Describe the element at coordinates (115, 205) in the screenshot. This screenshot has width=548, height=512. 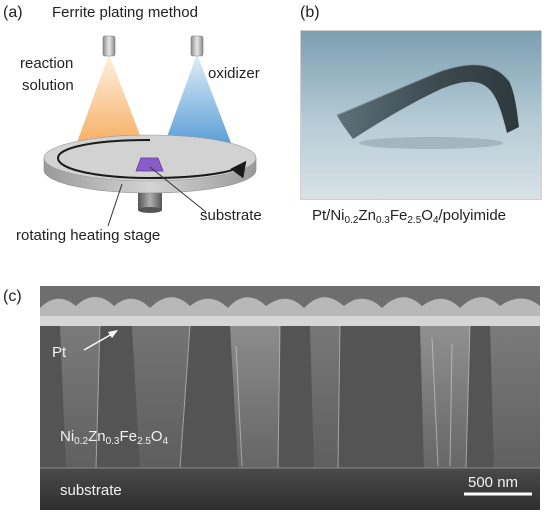
I see `stage-leader-line` at that location.